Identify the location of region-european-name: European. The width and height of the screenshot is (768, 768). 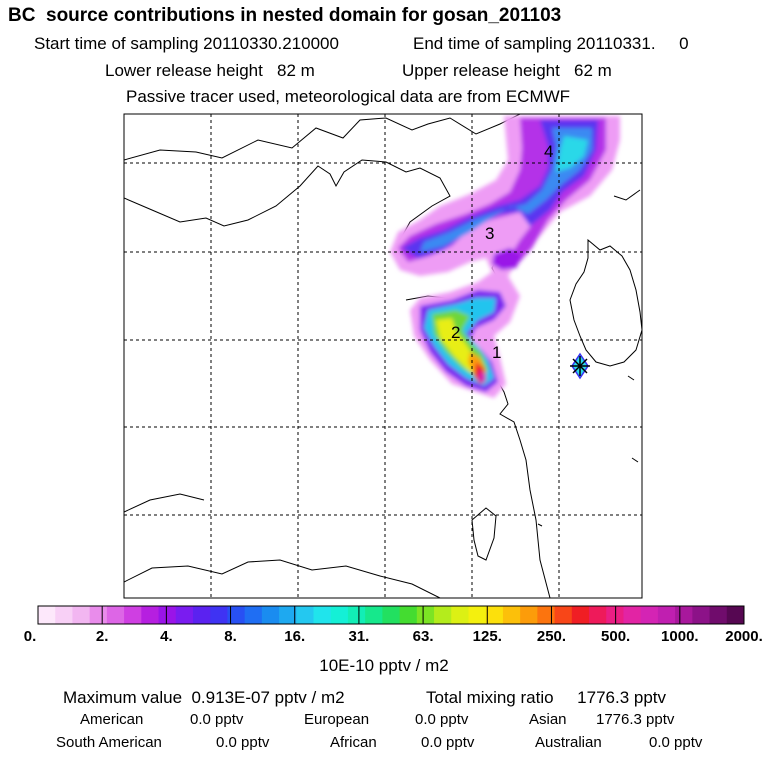
(337, 719).